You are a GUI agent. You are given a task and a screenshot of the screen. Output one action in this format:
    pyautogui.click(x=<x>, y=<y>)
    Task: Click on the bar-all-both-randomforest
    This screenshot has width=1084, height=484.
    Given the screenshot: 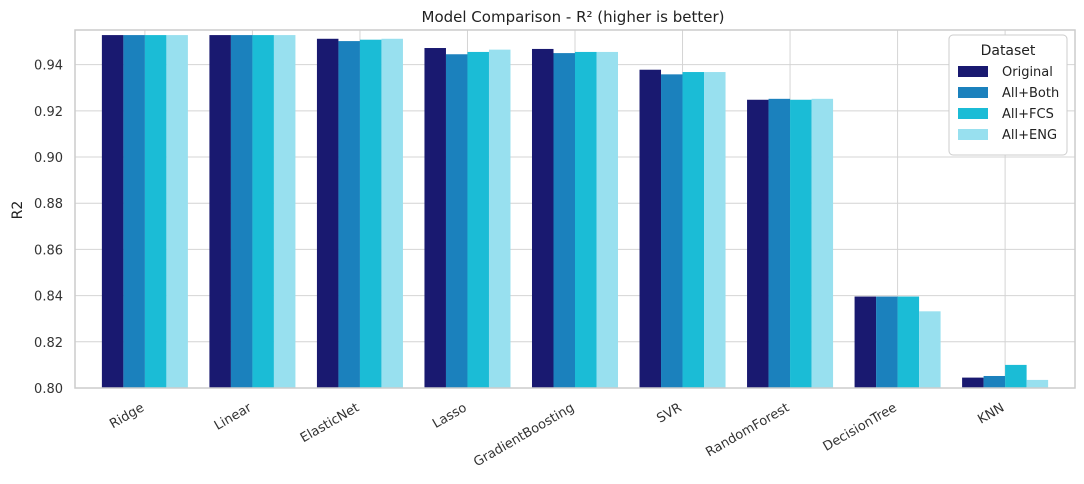 What is the action you would take?
    pyautogui.click(x=779, y=243)
    